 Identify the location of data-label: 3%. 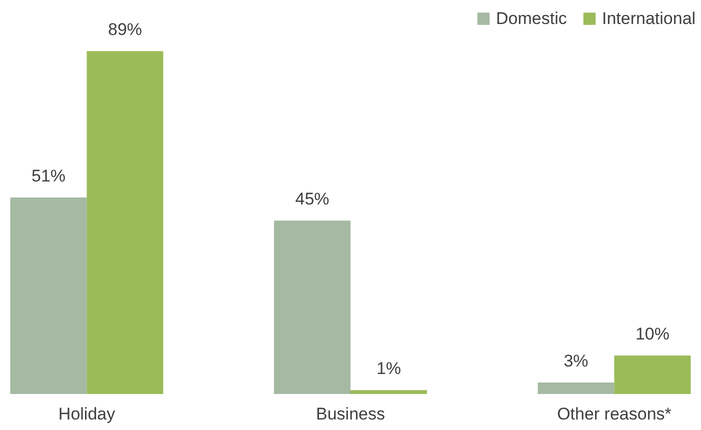
(576, 360).